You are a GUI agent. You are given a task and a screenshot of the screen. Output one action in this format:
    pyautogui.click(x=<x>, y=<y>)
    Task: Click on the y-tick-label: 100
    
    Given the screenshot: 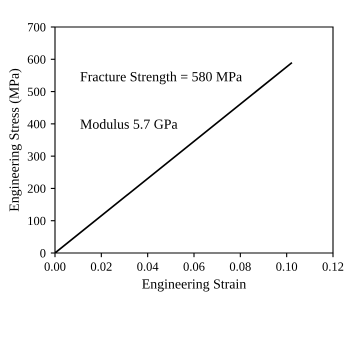 What is the action you would take?
    pyautogui.click(x=37, y=221)
    